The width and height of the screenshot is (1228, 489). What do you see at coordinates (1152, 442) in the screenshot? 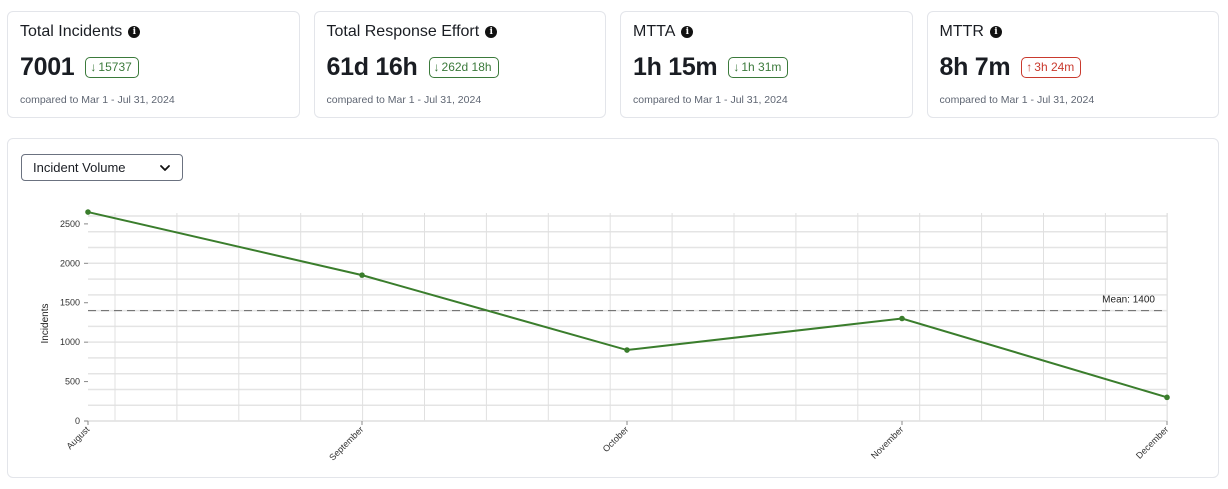
I see `x-tick-label: December` at bounding box center [1152, 442].